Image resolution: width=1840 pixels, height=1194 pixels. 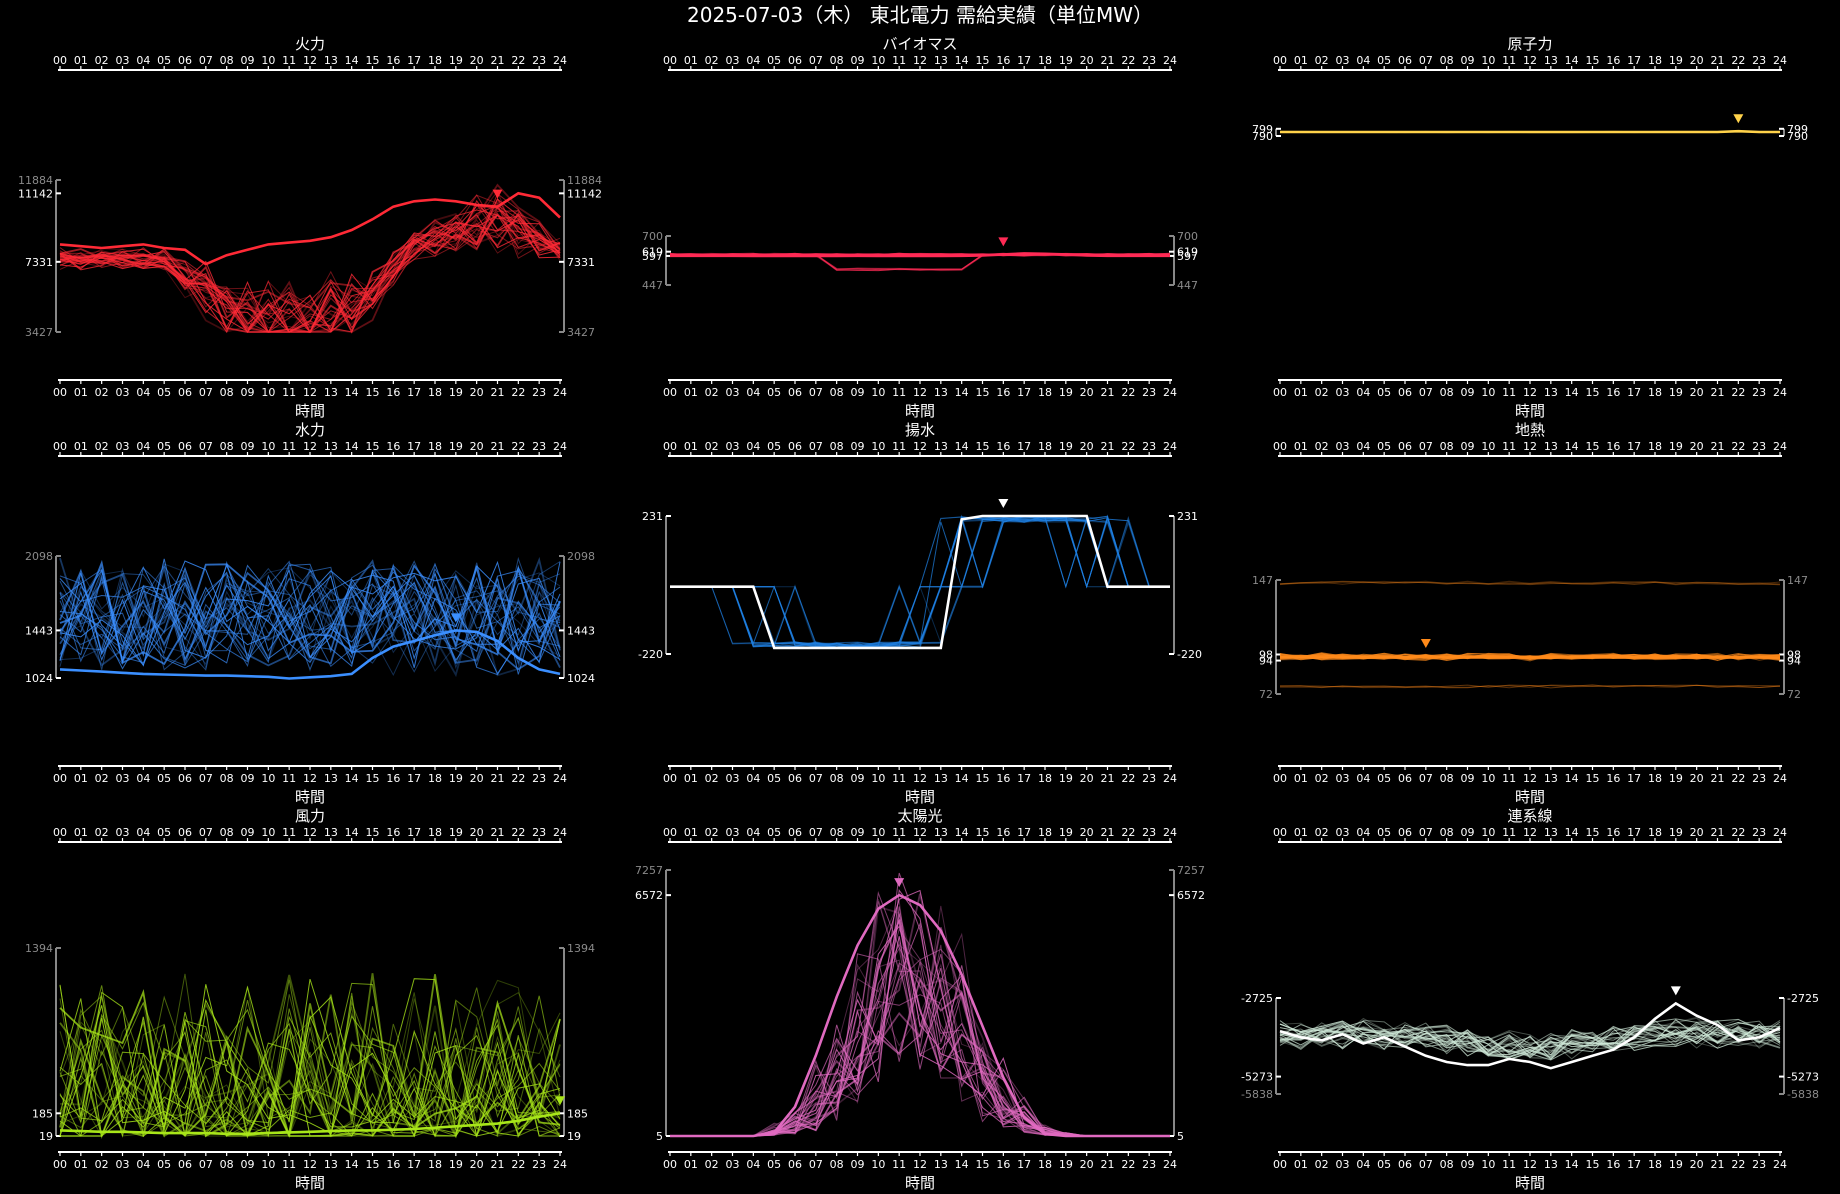 What do you see at coordinates (164, 1164) in the screenshot?
I see `wind-x-tick-label: 05` at bounding box center [164, 1164].